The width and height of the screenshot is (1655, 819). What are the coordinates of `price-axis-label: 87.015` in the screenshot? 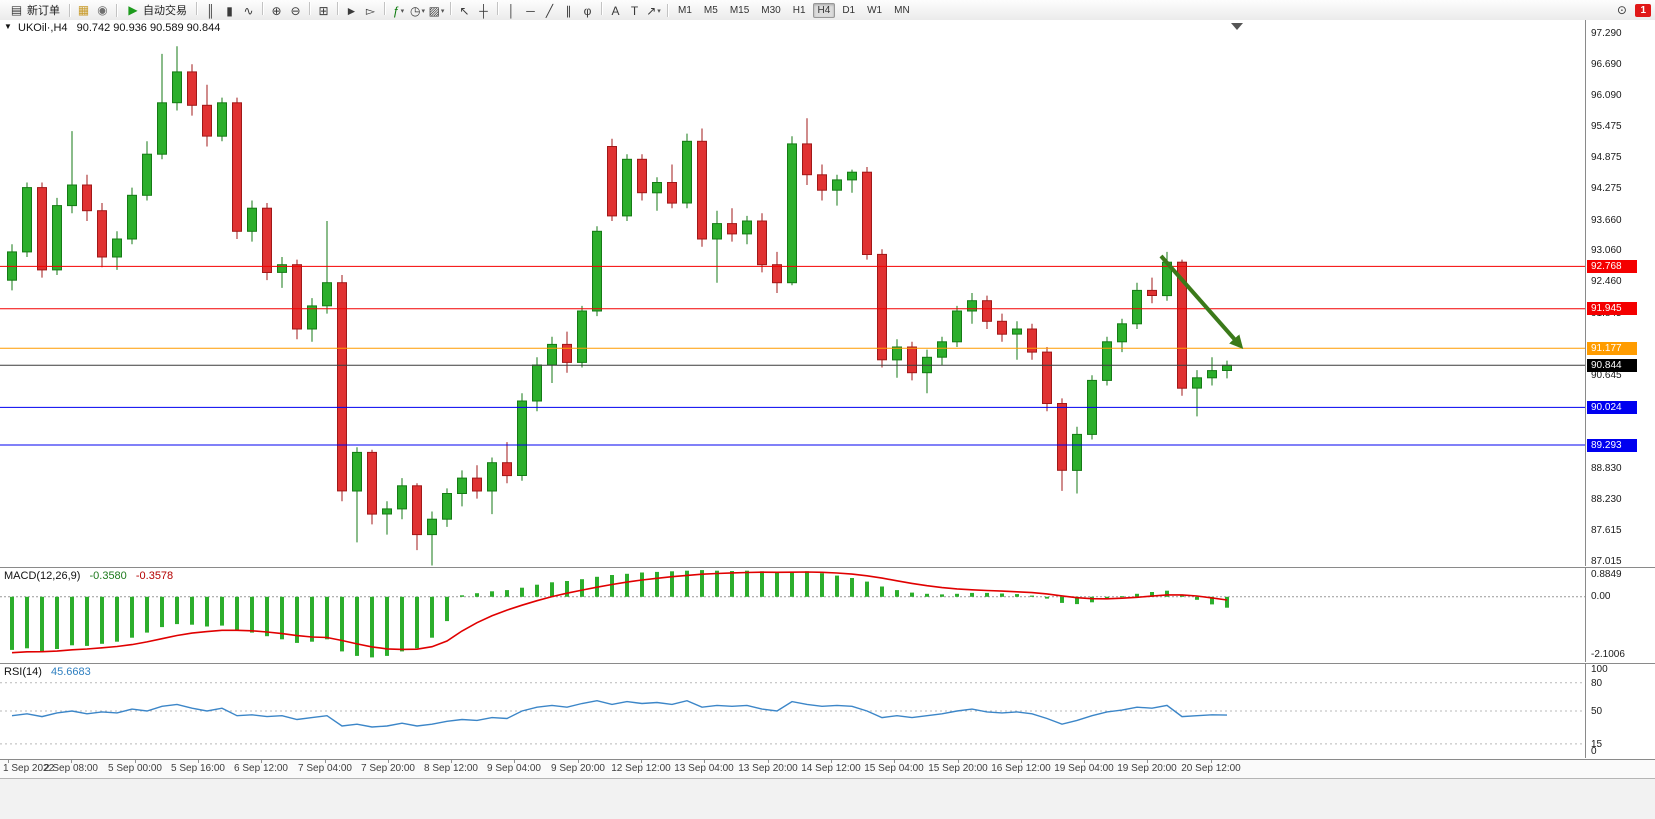 It's located at (1606, 561).